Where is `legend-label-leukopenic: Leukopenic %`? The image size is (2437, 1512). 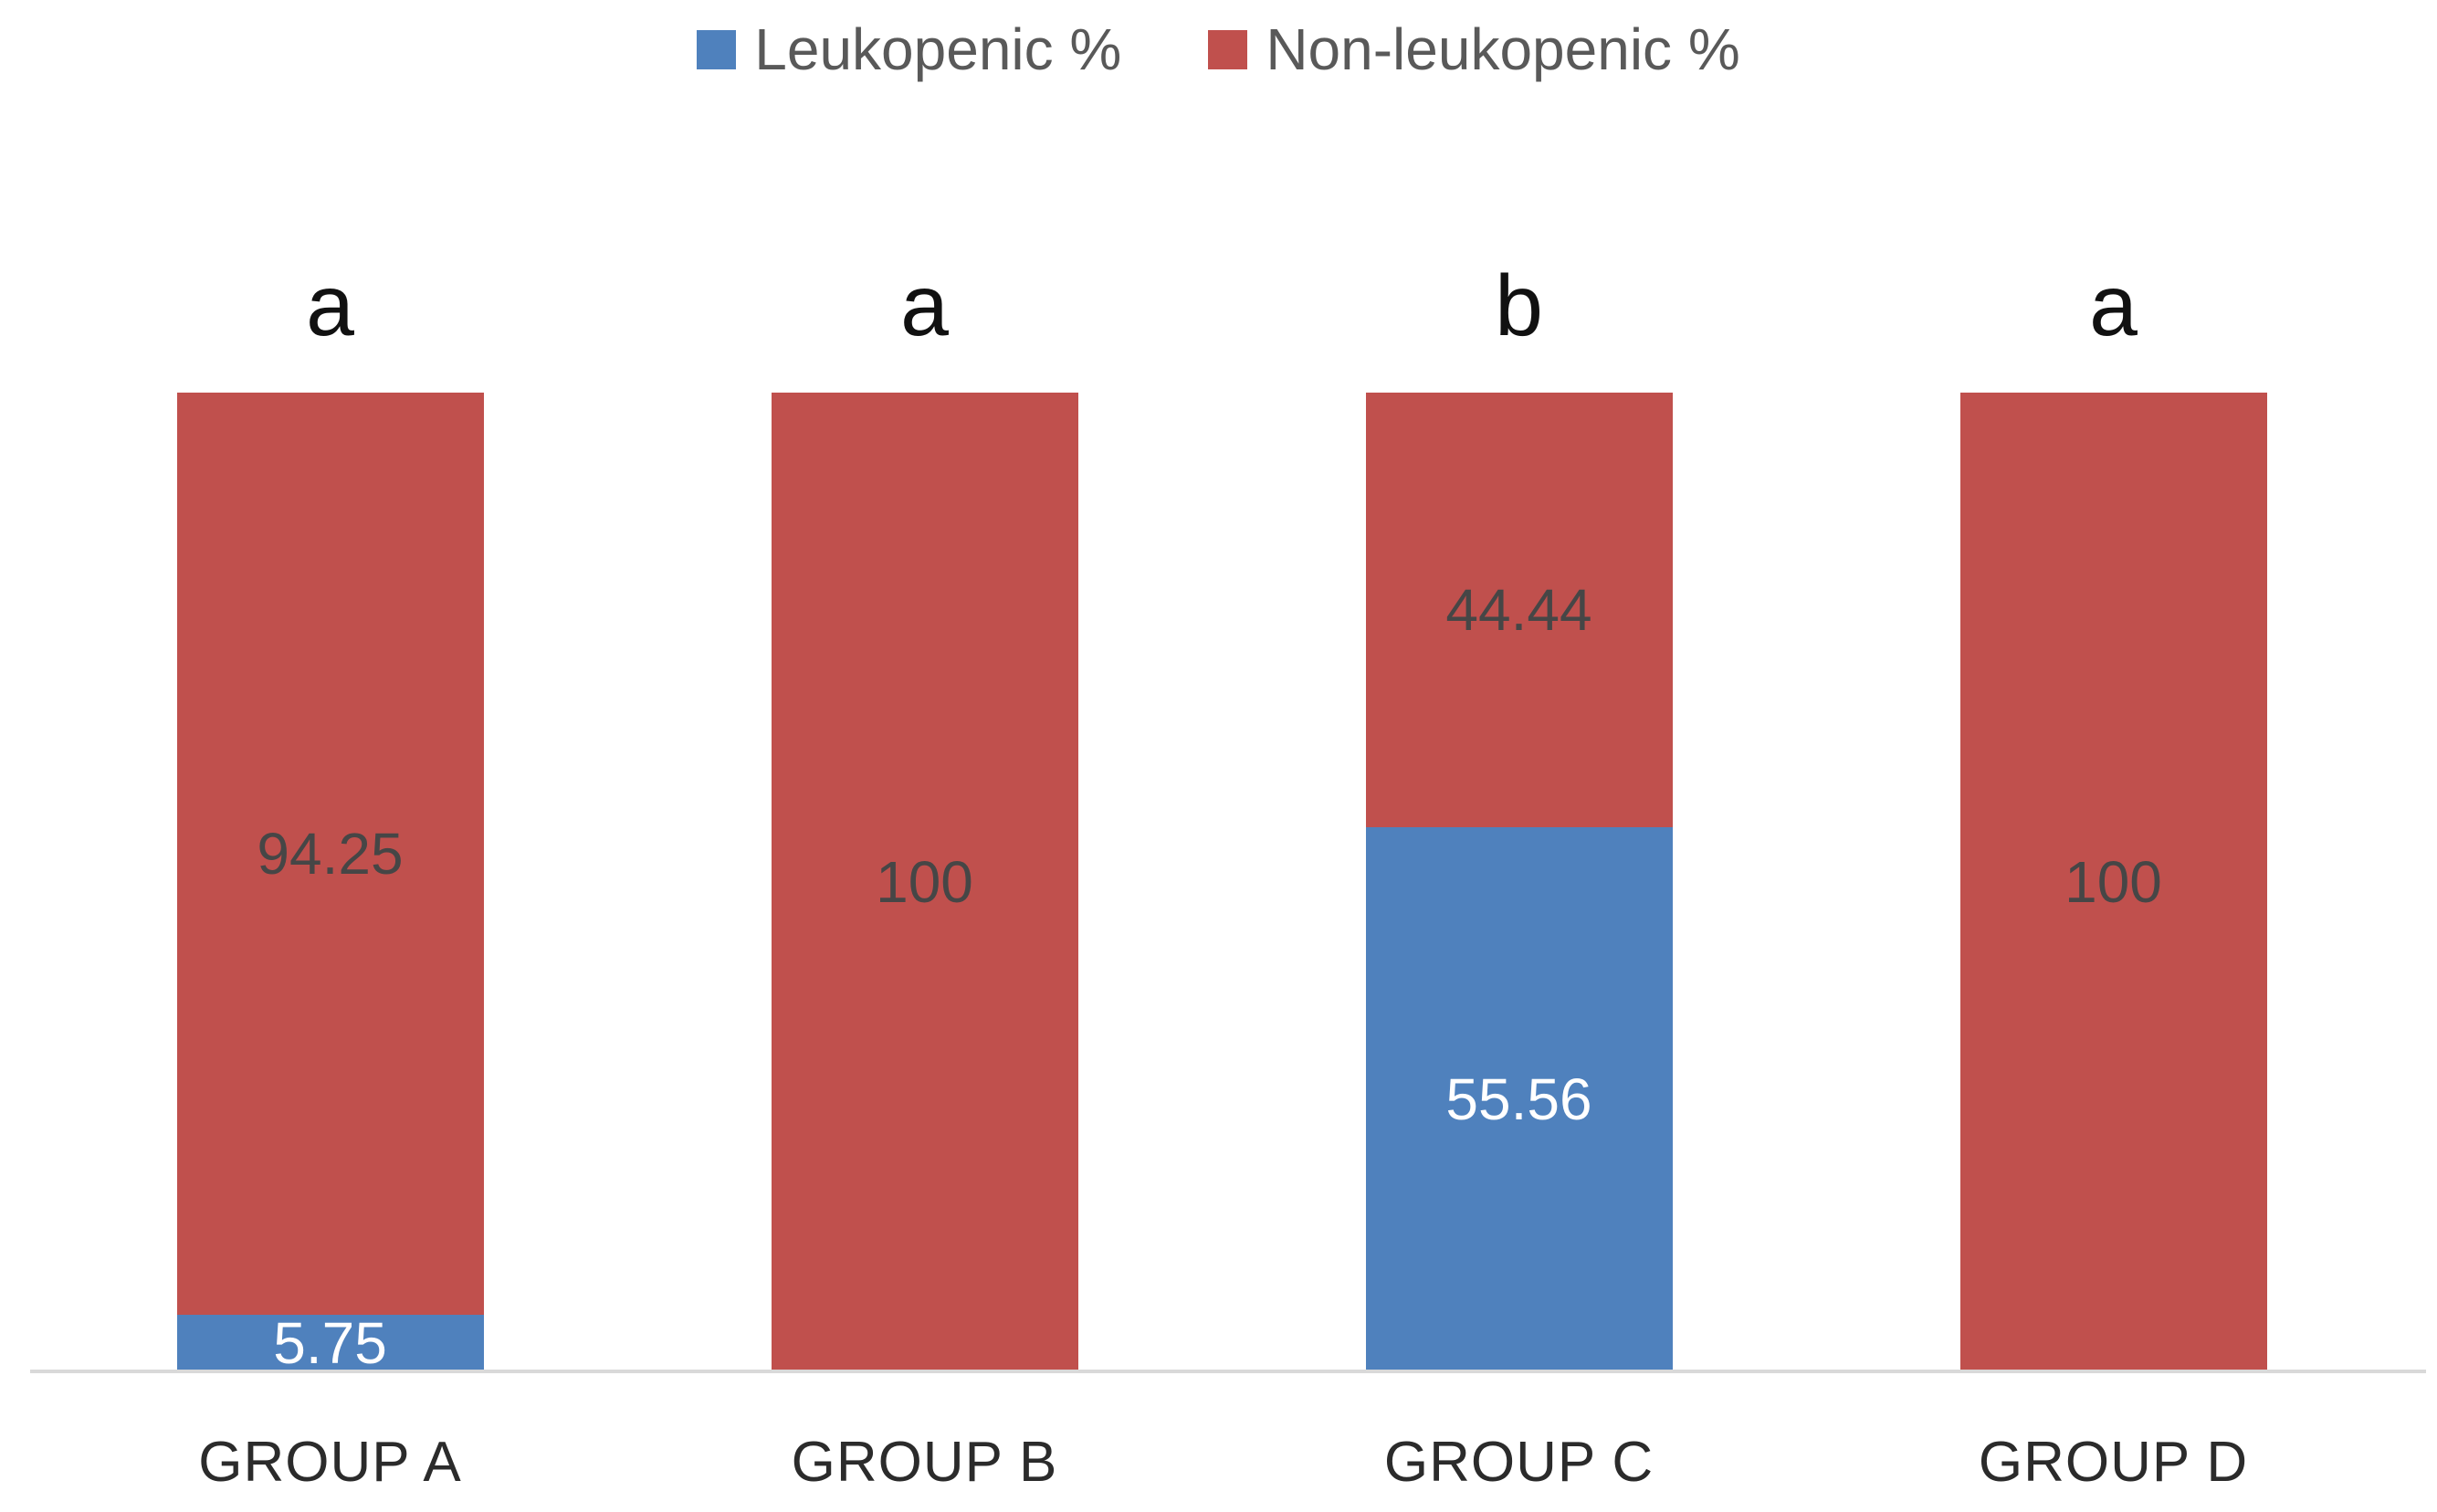
legend-label-leukopenic: Leukopenic % is located at coordinates (938, 49).